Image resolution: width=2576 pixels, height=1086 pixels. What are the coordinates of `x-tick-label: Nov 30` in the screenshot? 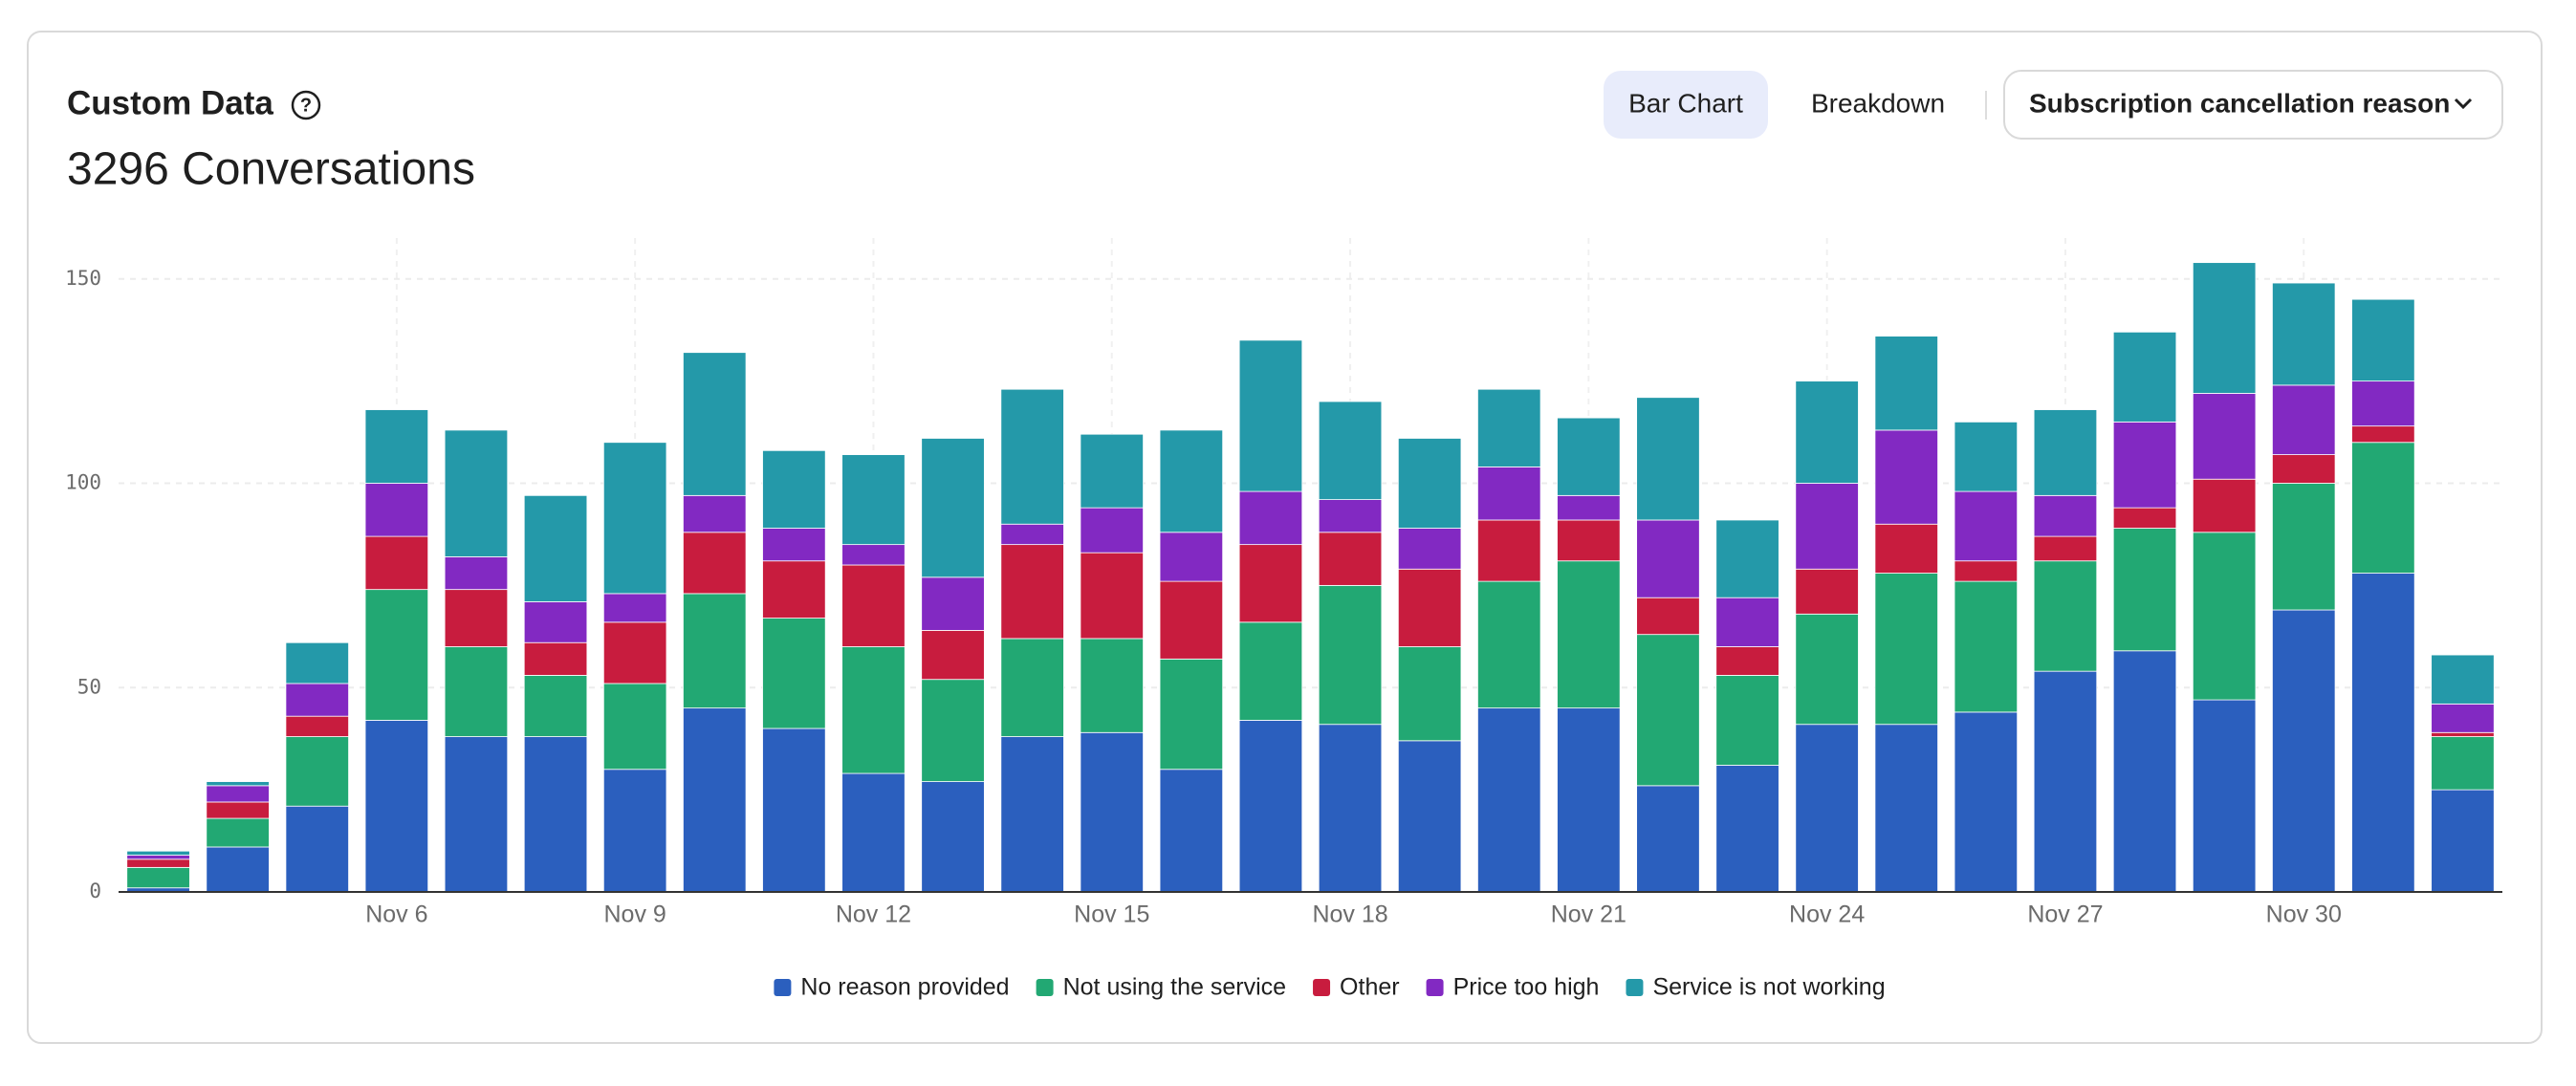 It's located at (2304, 914).